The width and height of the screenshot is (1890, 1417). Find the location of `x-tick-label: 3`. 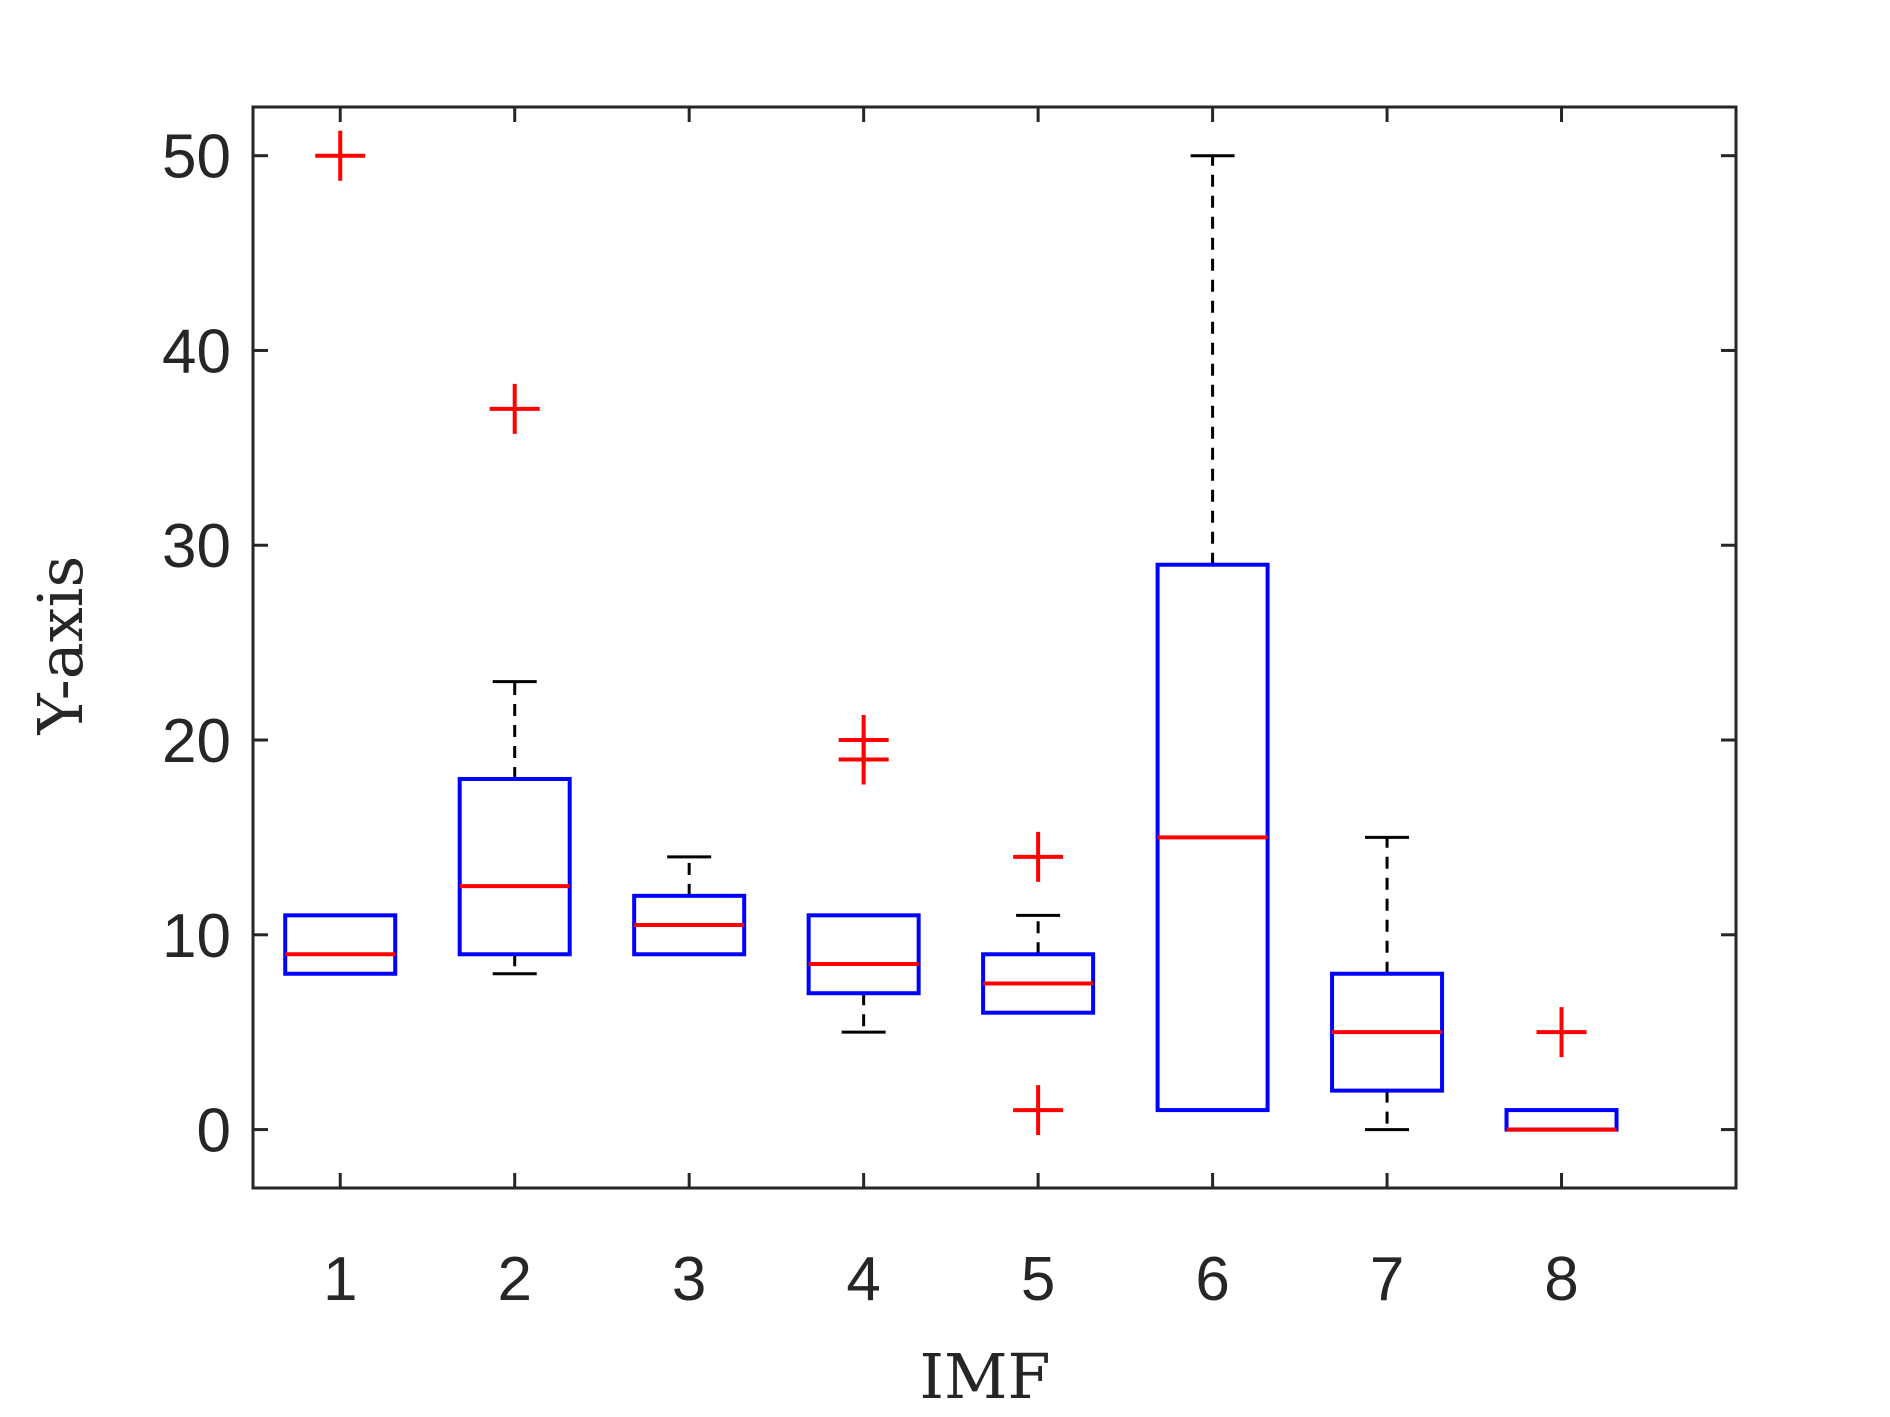

x-tick-label: 3 is located at coordinates (689, 1279).